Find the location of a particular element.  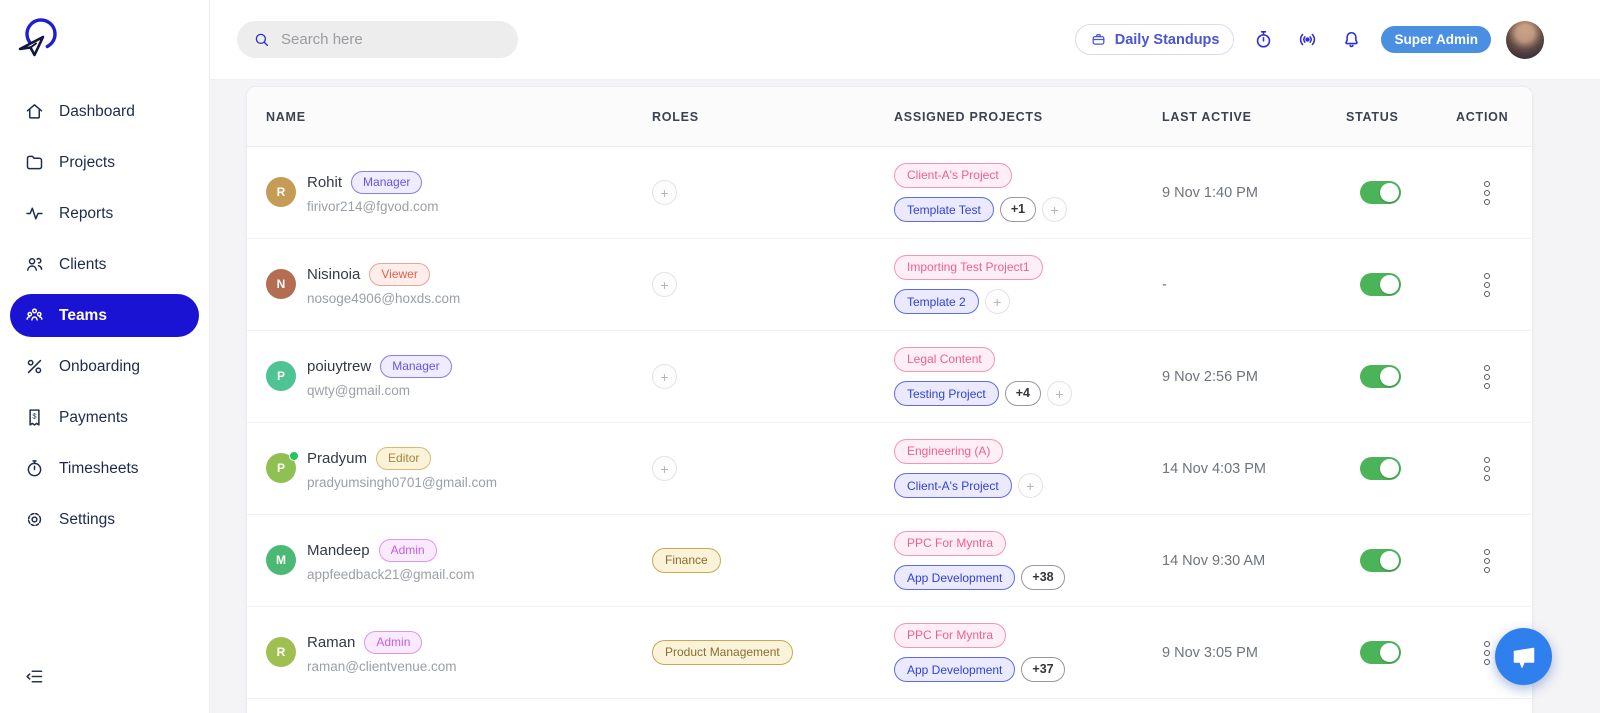

avatar: M is located at coordinates (281, 560).